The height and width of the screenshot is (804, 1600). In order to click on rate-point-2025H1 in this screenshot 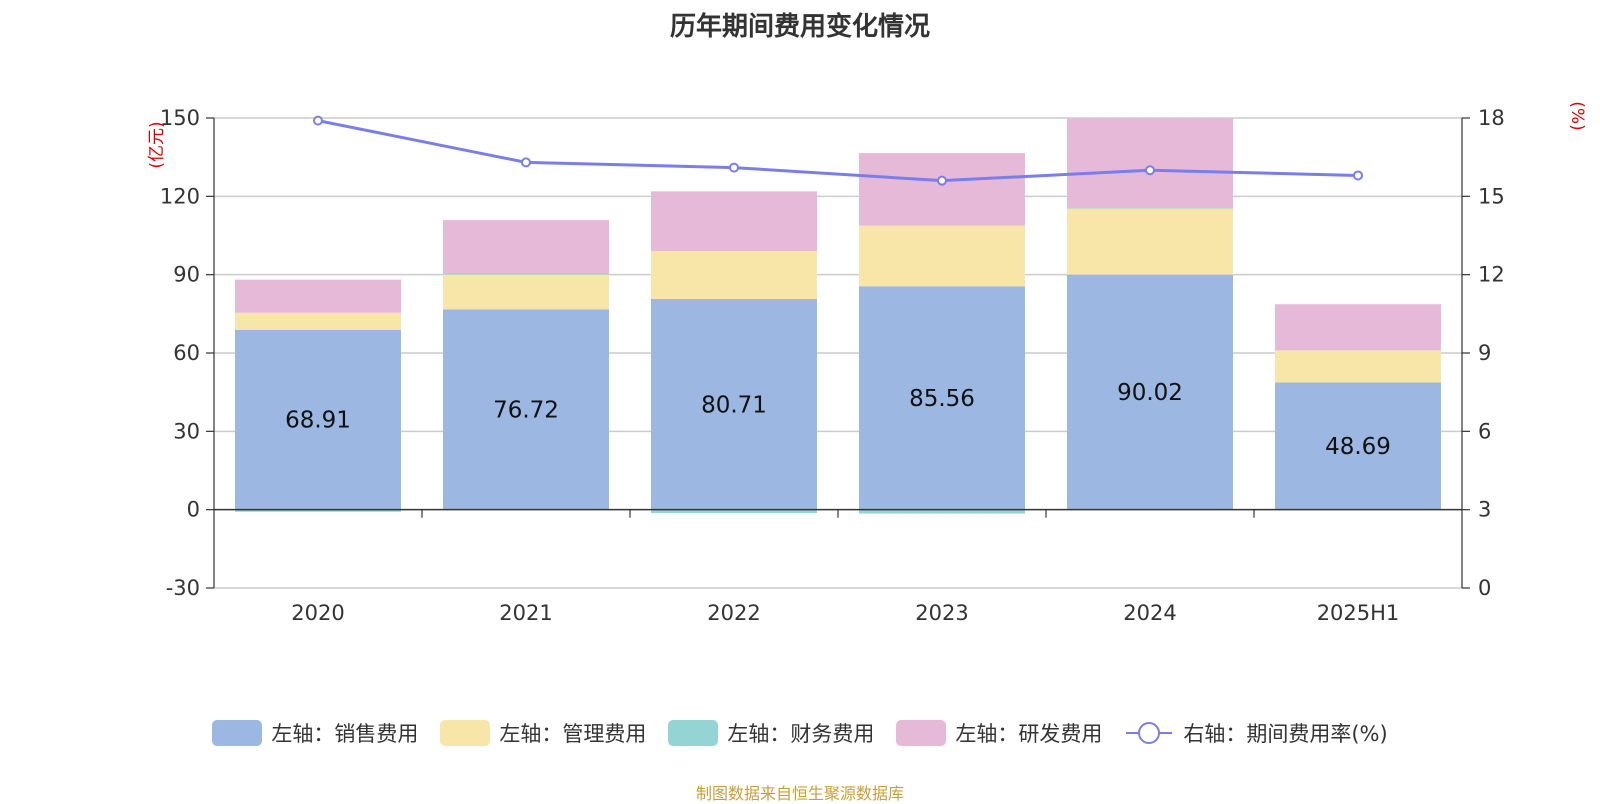, I will do `click(1358, 175)`.